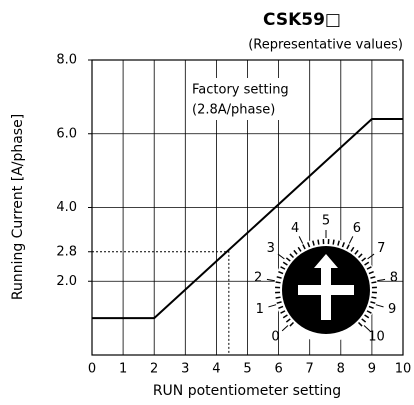  I want to click on x-tick-label: 1, so click(123, 369).